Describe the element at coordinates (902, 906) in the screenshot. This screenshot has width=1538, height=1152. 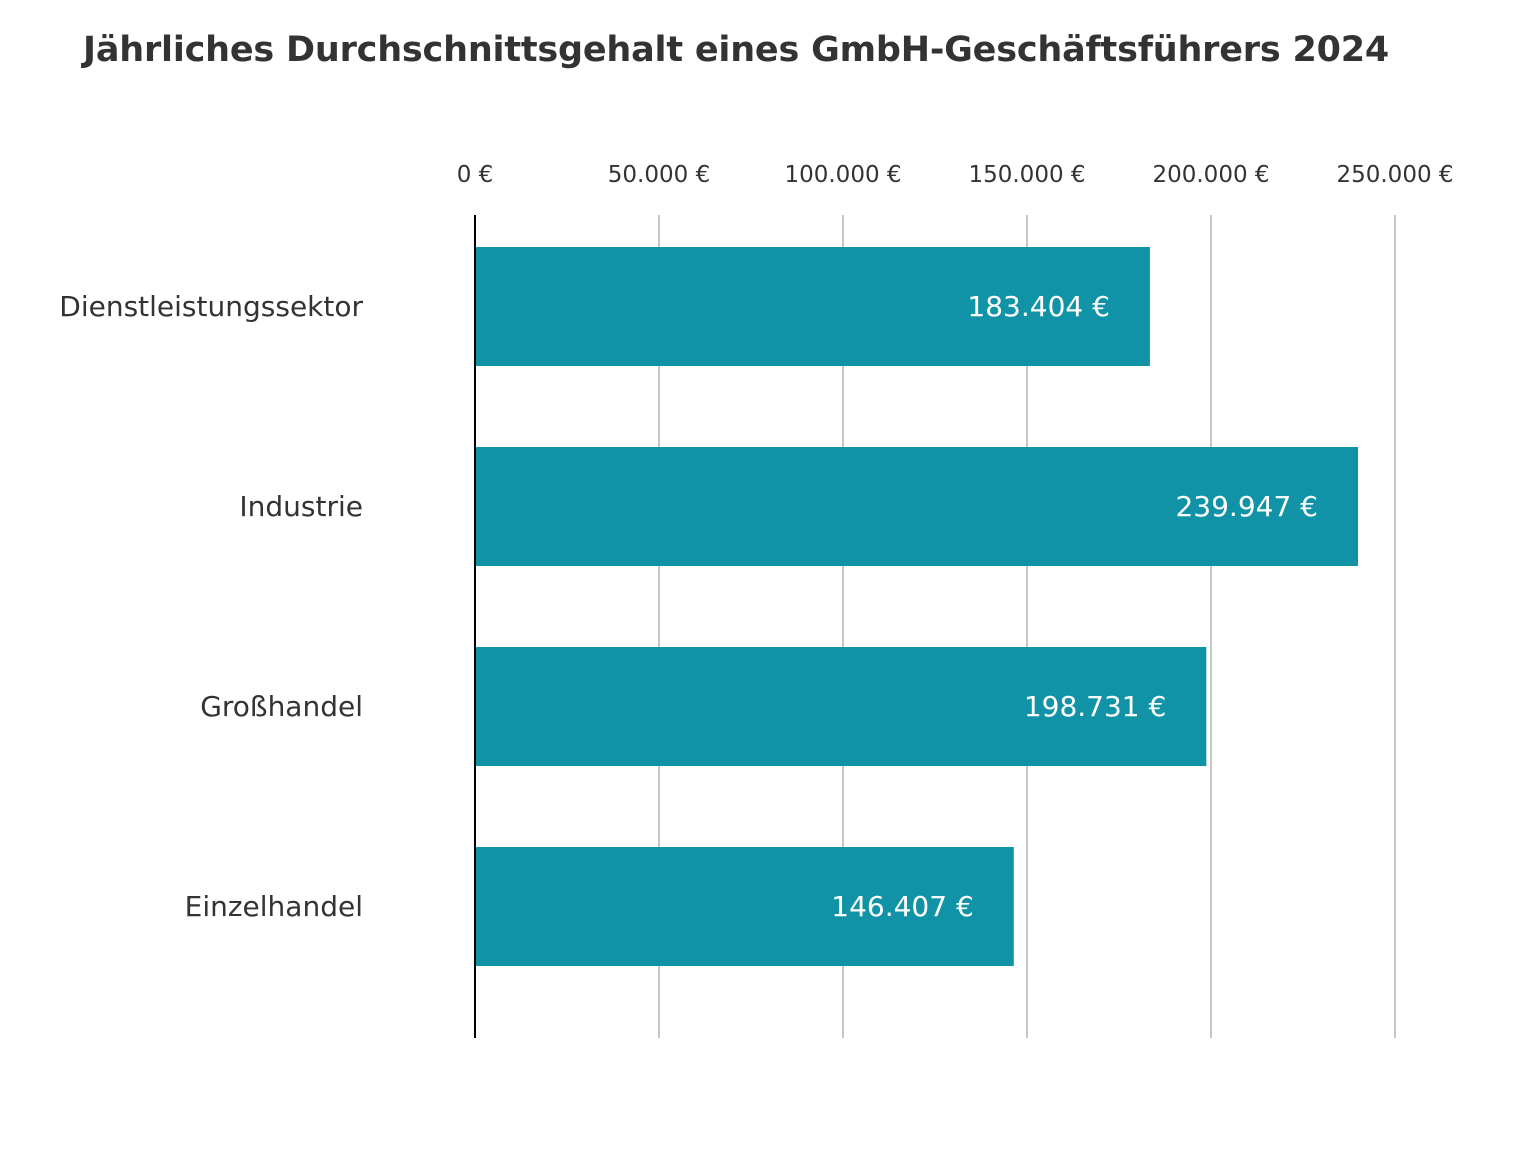
I see `value-label-3: 146.407 €` at that location.